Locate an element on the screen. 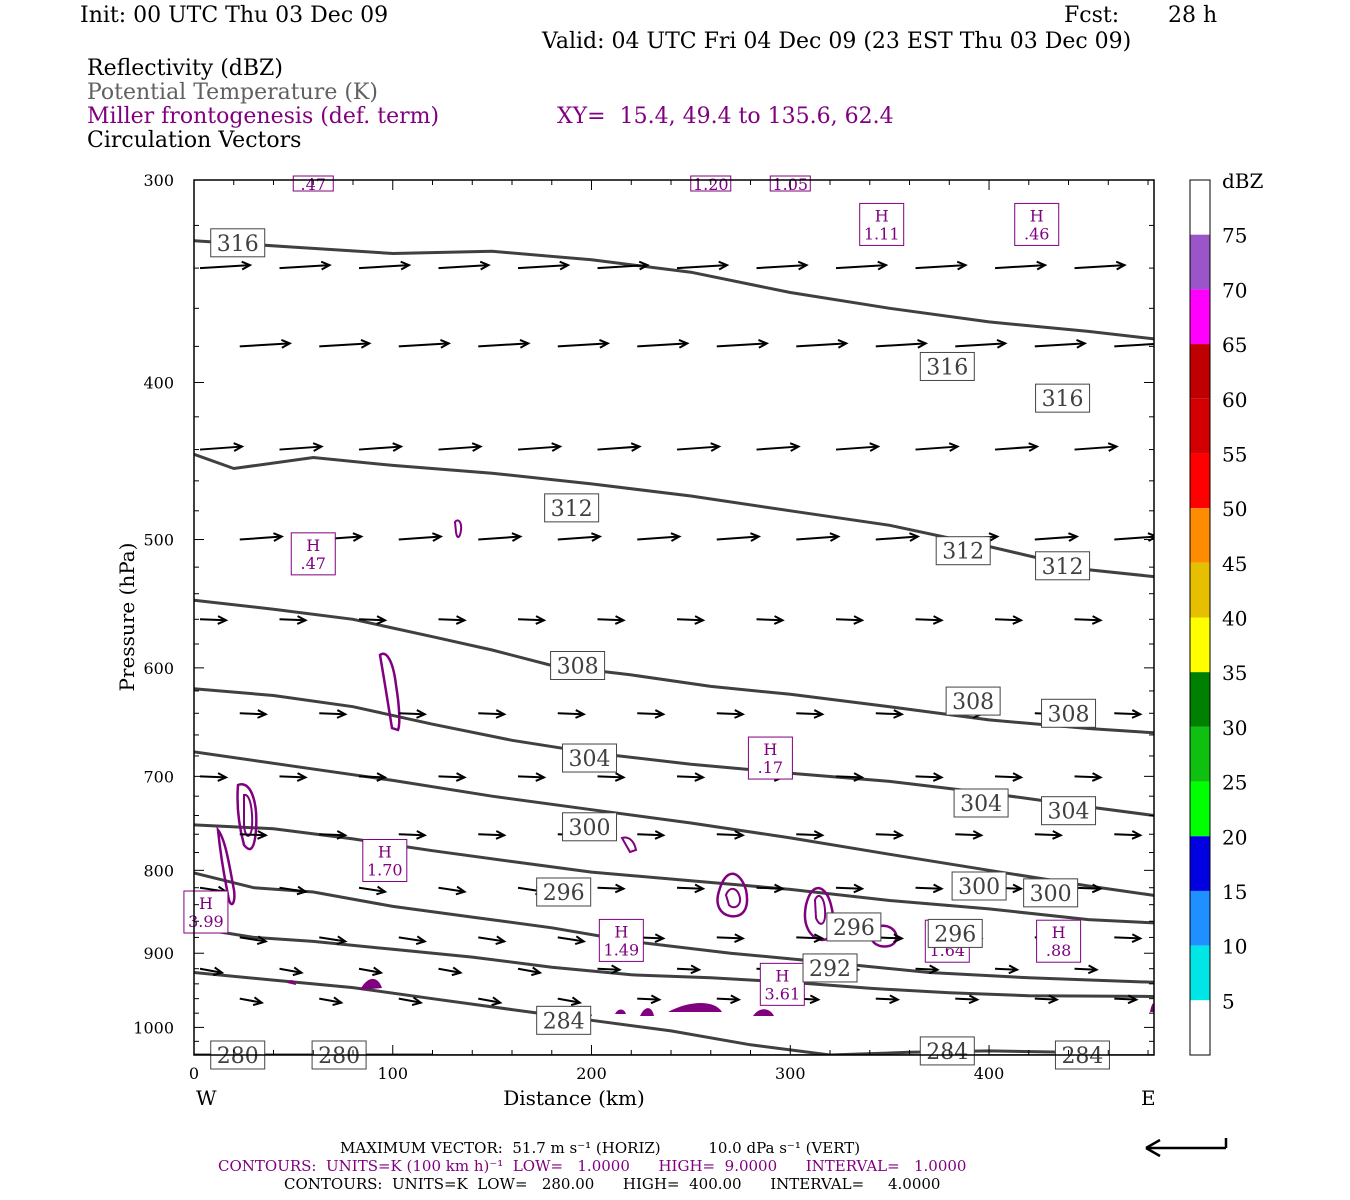  reflectivity-colorbar: dBZ 75 70 65 60 55 50 45 40 35 30 25 20 15 10 5 is located at coordinates (1226, 612).